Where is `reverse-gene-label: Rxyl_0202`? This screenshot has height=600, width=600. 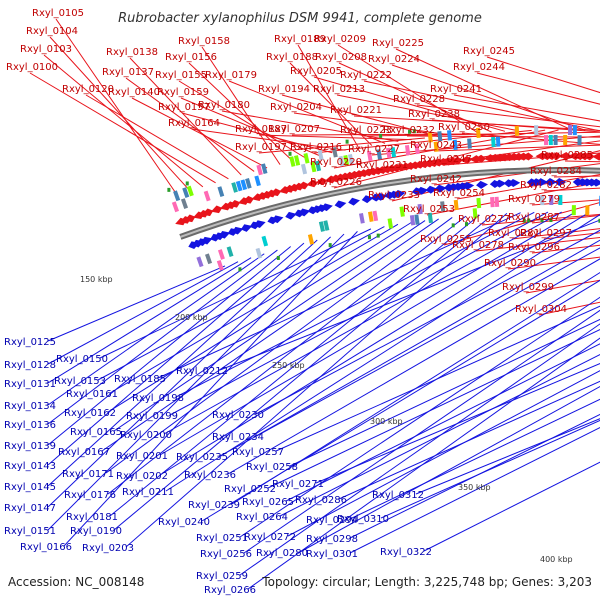
reverse-gene-label: Rxyl_0202 is located at coordinates (142, 476).